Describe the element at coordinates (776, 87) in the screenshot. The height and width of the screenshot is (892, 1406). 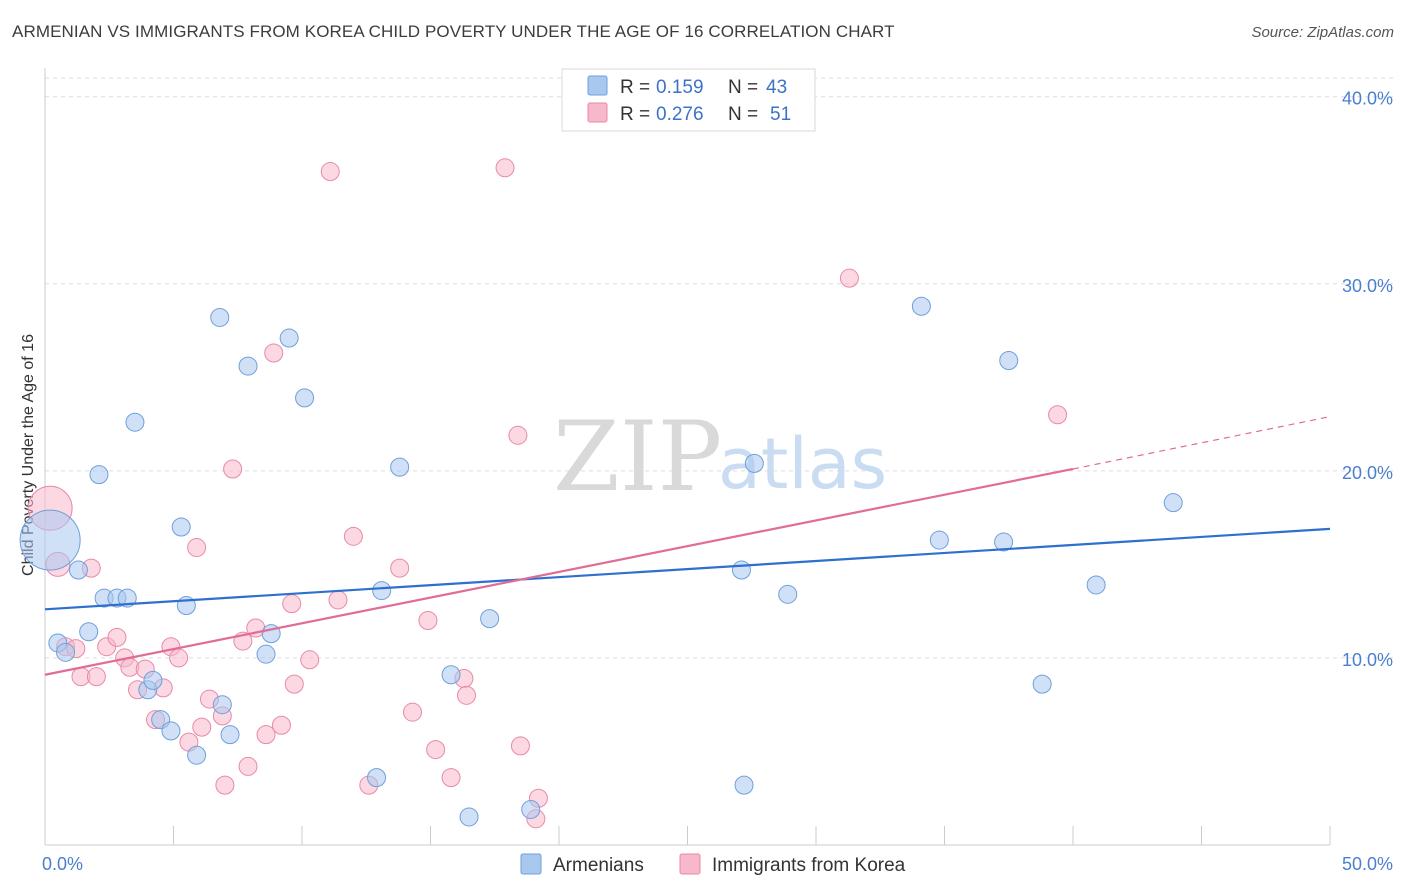
I see `legend-n-value: 43` at that location.